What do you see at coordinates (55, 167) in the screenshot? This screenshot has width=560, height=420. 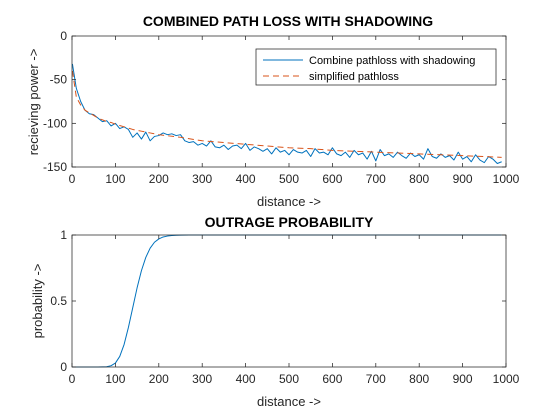 I see `y-tick-label: -150` at bounding box center [55, 167].